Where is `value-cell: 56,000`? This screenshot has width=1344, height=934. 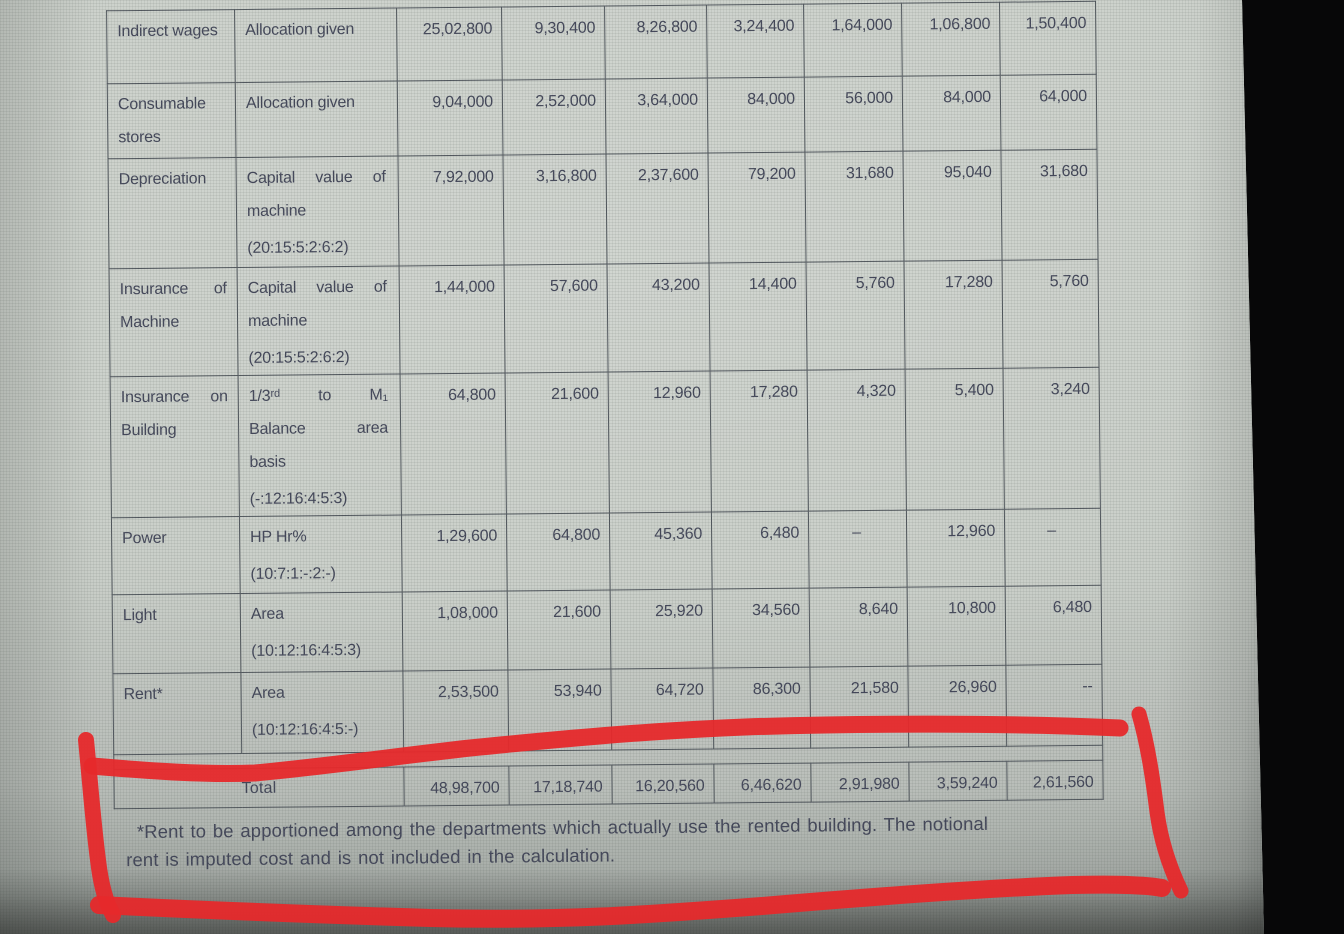 value-cell: 56,000 is located at coordinates (853, 114).